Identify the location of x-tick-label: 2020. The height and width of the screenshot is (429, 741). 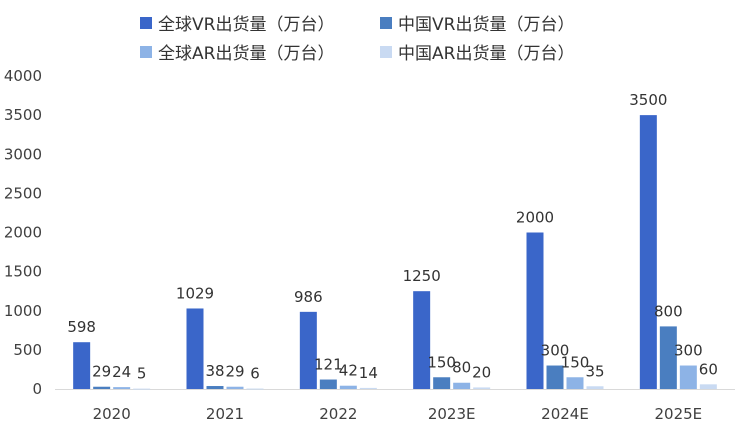
(112, 414).